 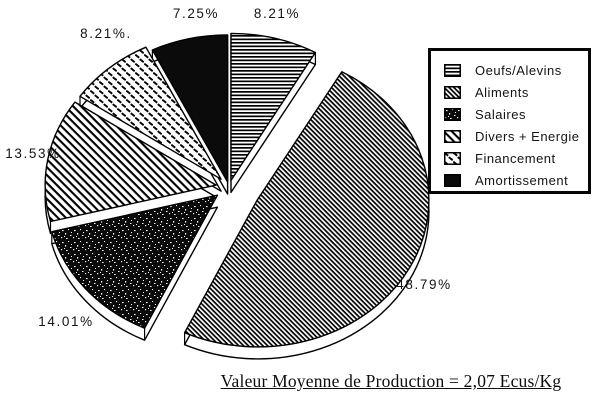 I want to click on pie-slice-salaires, so click(x=135, y=261).